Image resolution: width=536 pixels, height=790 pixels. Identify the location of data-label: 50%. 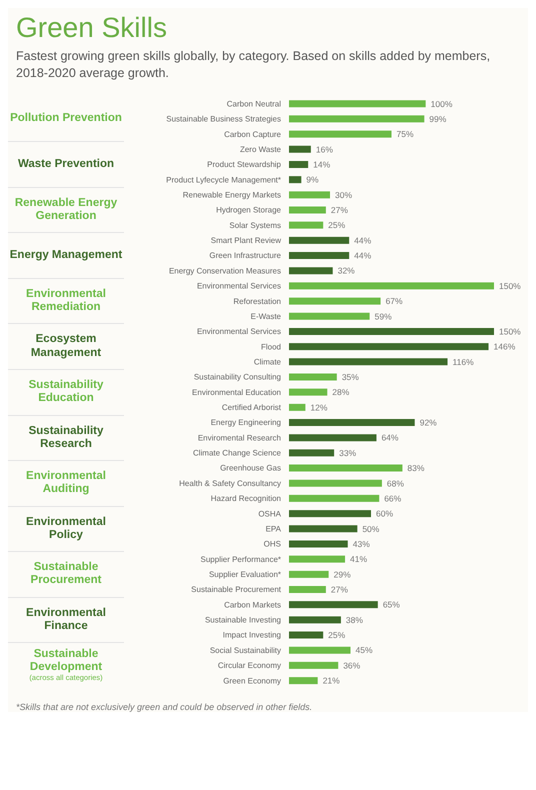
(371, 529).